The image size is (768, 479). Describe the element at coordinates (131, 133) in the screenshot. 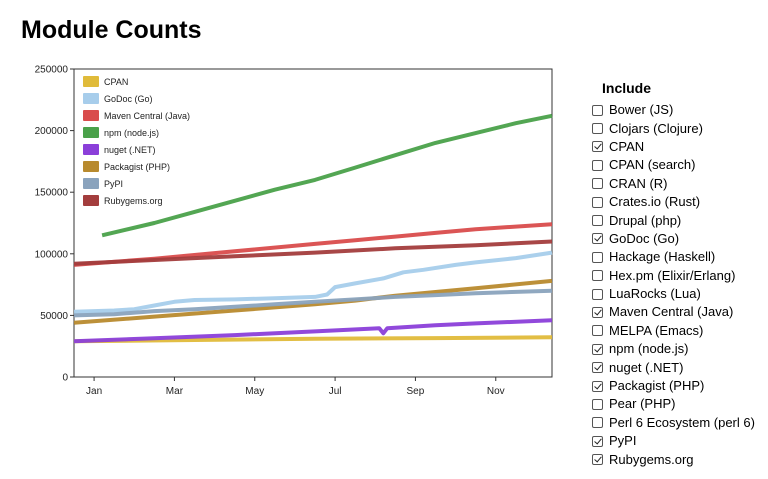

I see `legend-label: npm (node.js)` at that location.